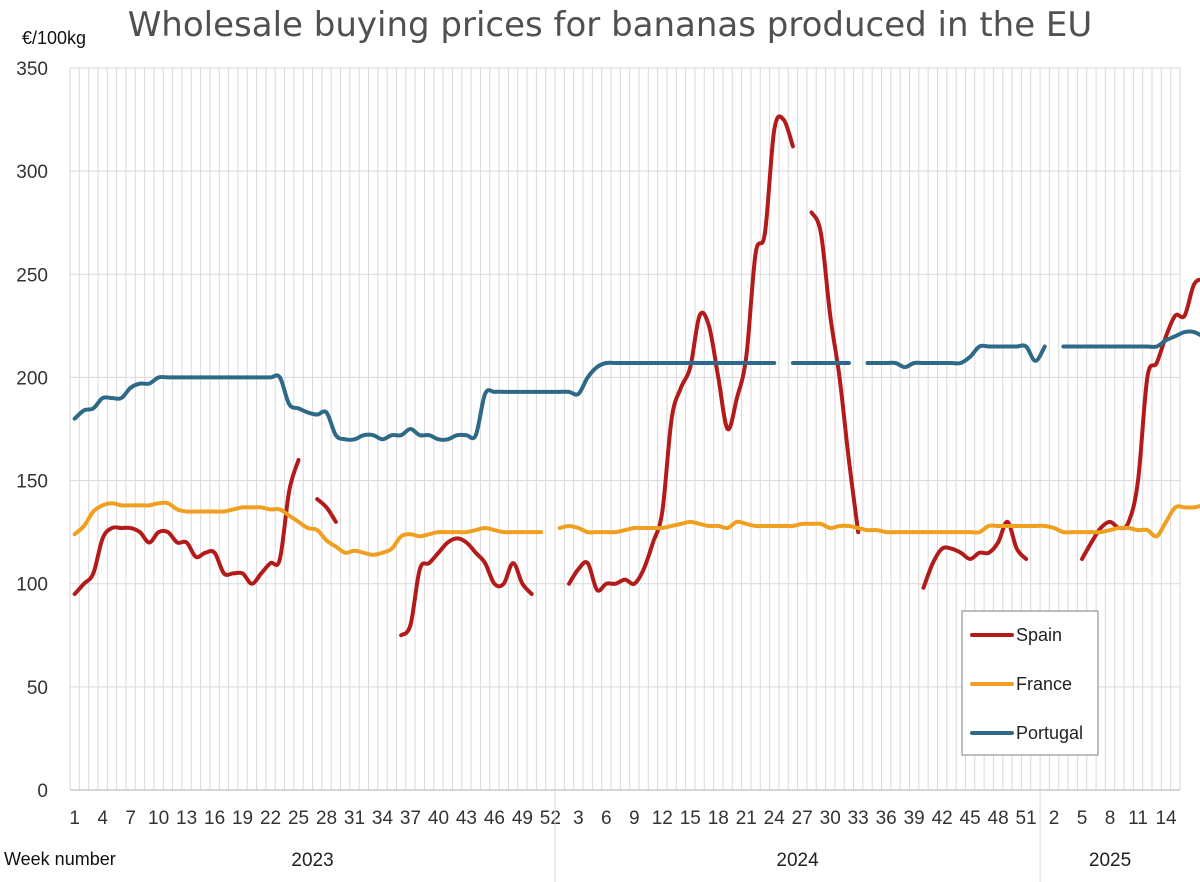 The height and width of the screenshot is (882, 1200). I want to click on x-tick-label: 49, so click(522, 818).